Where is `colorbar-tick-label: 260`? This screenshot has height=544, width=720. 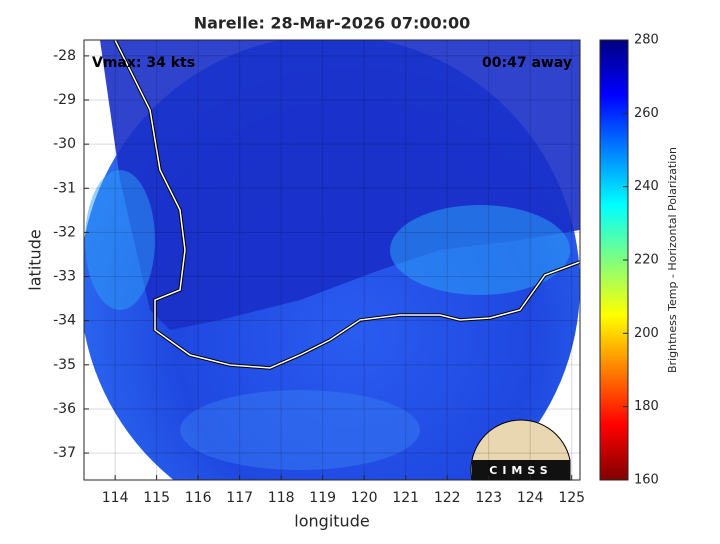
colorbar-tick-label: 260 is located at coordinates (646, 113).